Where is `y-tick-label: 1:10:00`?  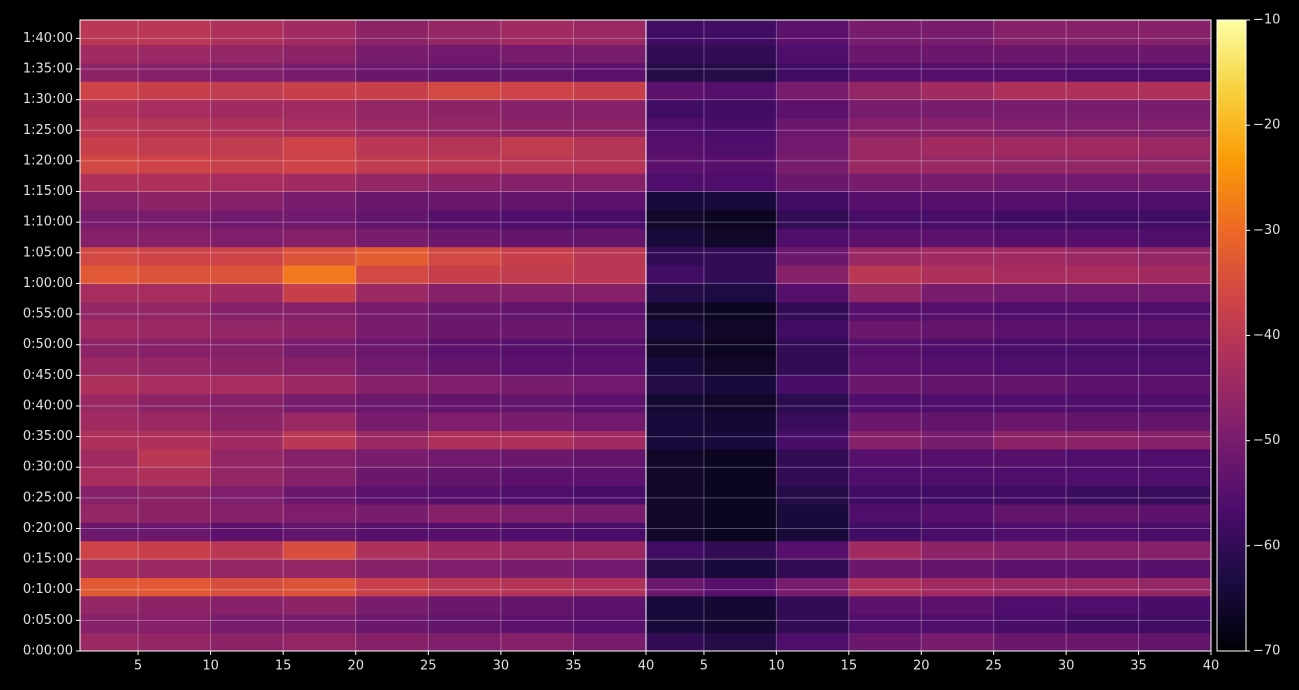 y-tick-label: 1:10:00 is located at coordinates (48, 222).